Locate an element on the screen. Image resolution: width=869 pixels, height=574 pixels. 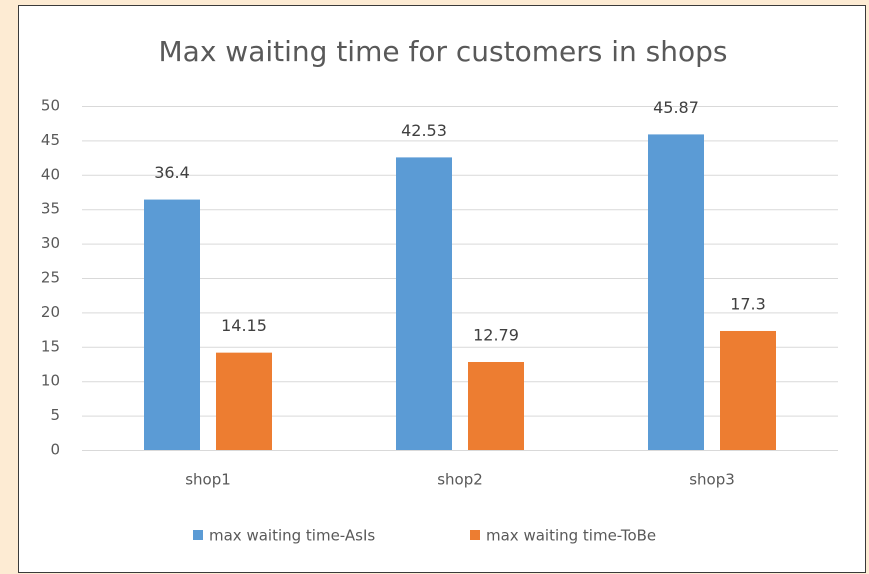
y-tick-label: 25 is located at coordinates (50, 278).